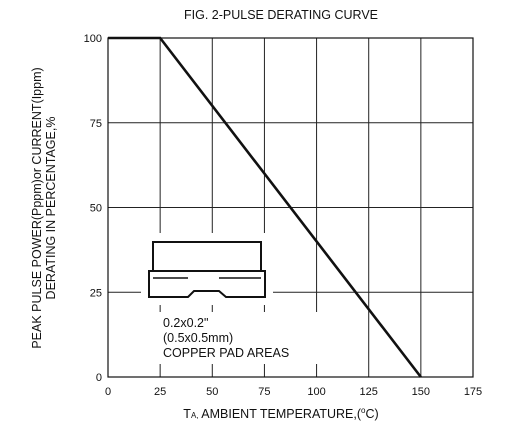 The width and height of the screenshot is (507, 432). Describe the element at coordinates (108, 392) in the screenshot. I see `x-tick-label: 0` at that location.